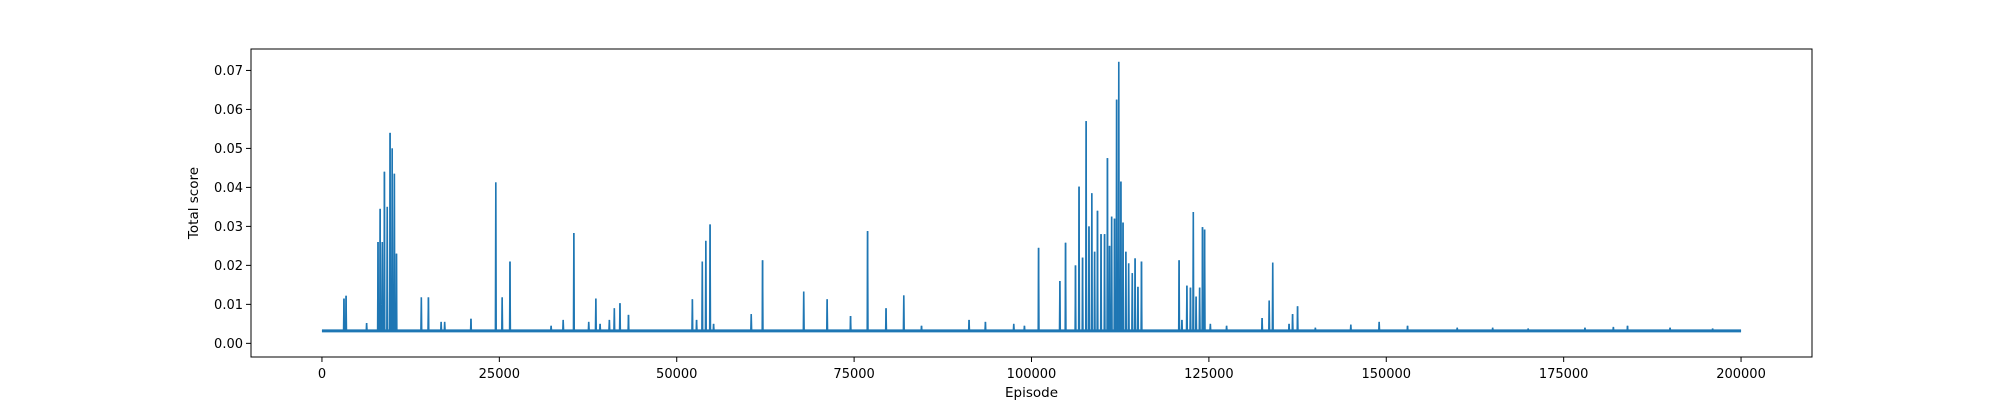 The height and width of the screenshot is (400, 2000). What do you see at coordinates (1032, 374) in the screenshot?
I see `x-tick-label: 100000` at bounding box center [1032, 374].